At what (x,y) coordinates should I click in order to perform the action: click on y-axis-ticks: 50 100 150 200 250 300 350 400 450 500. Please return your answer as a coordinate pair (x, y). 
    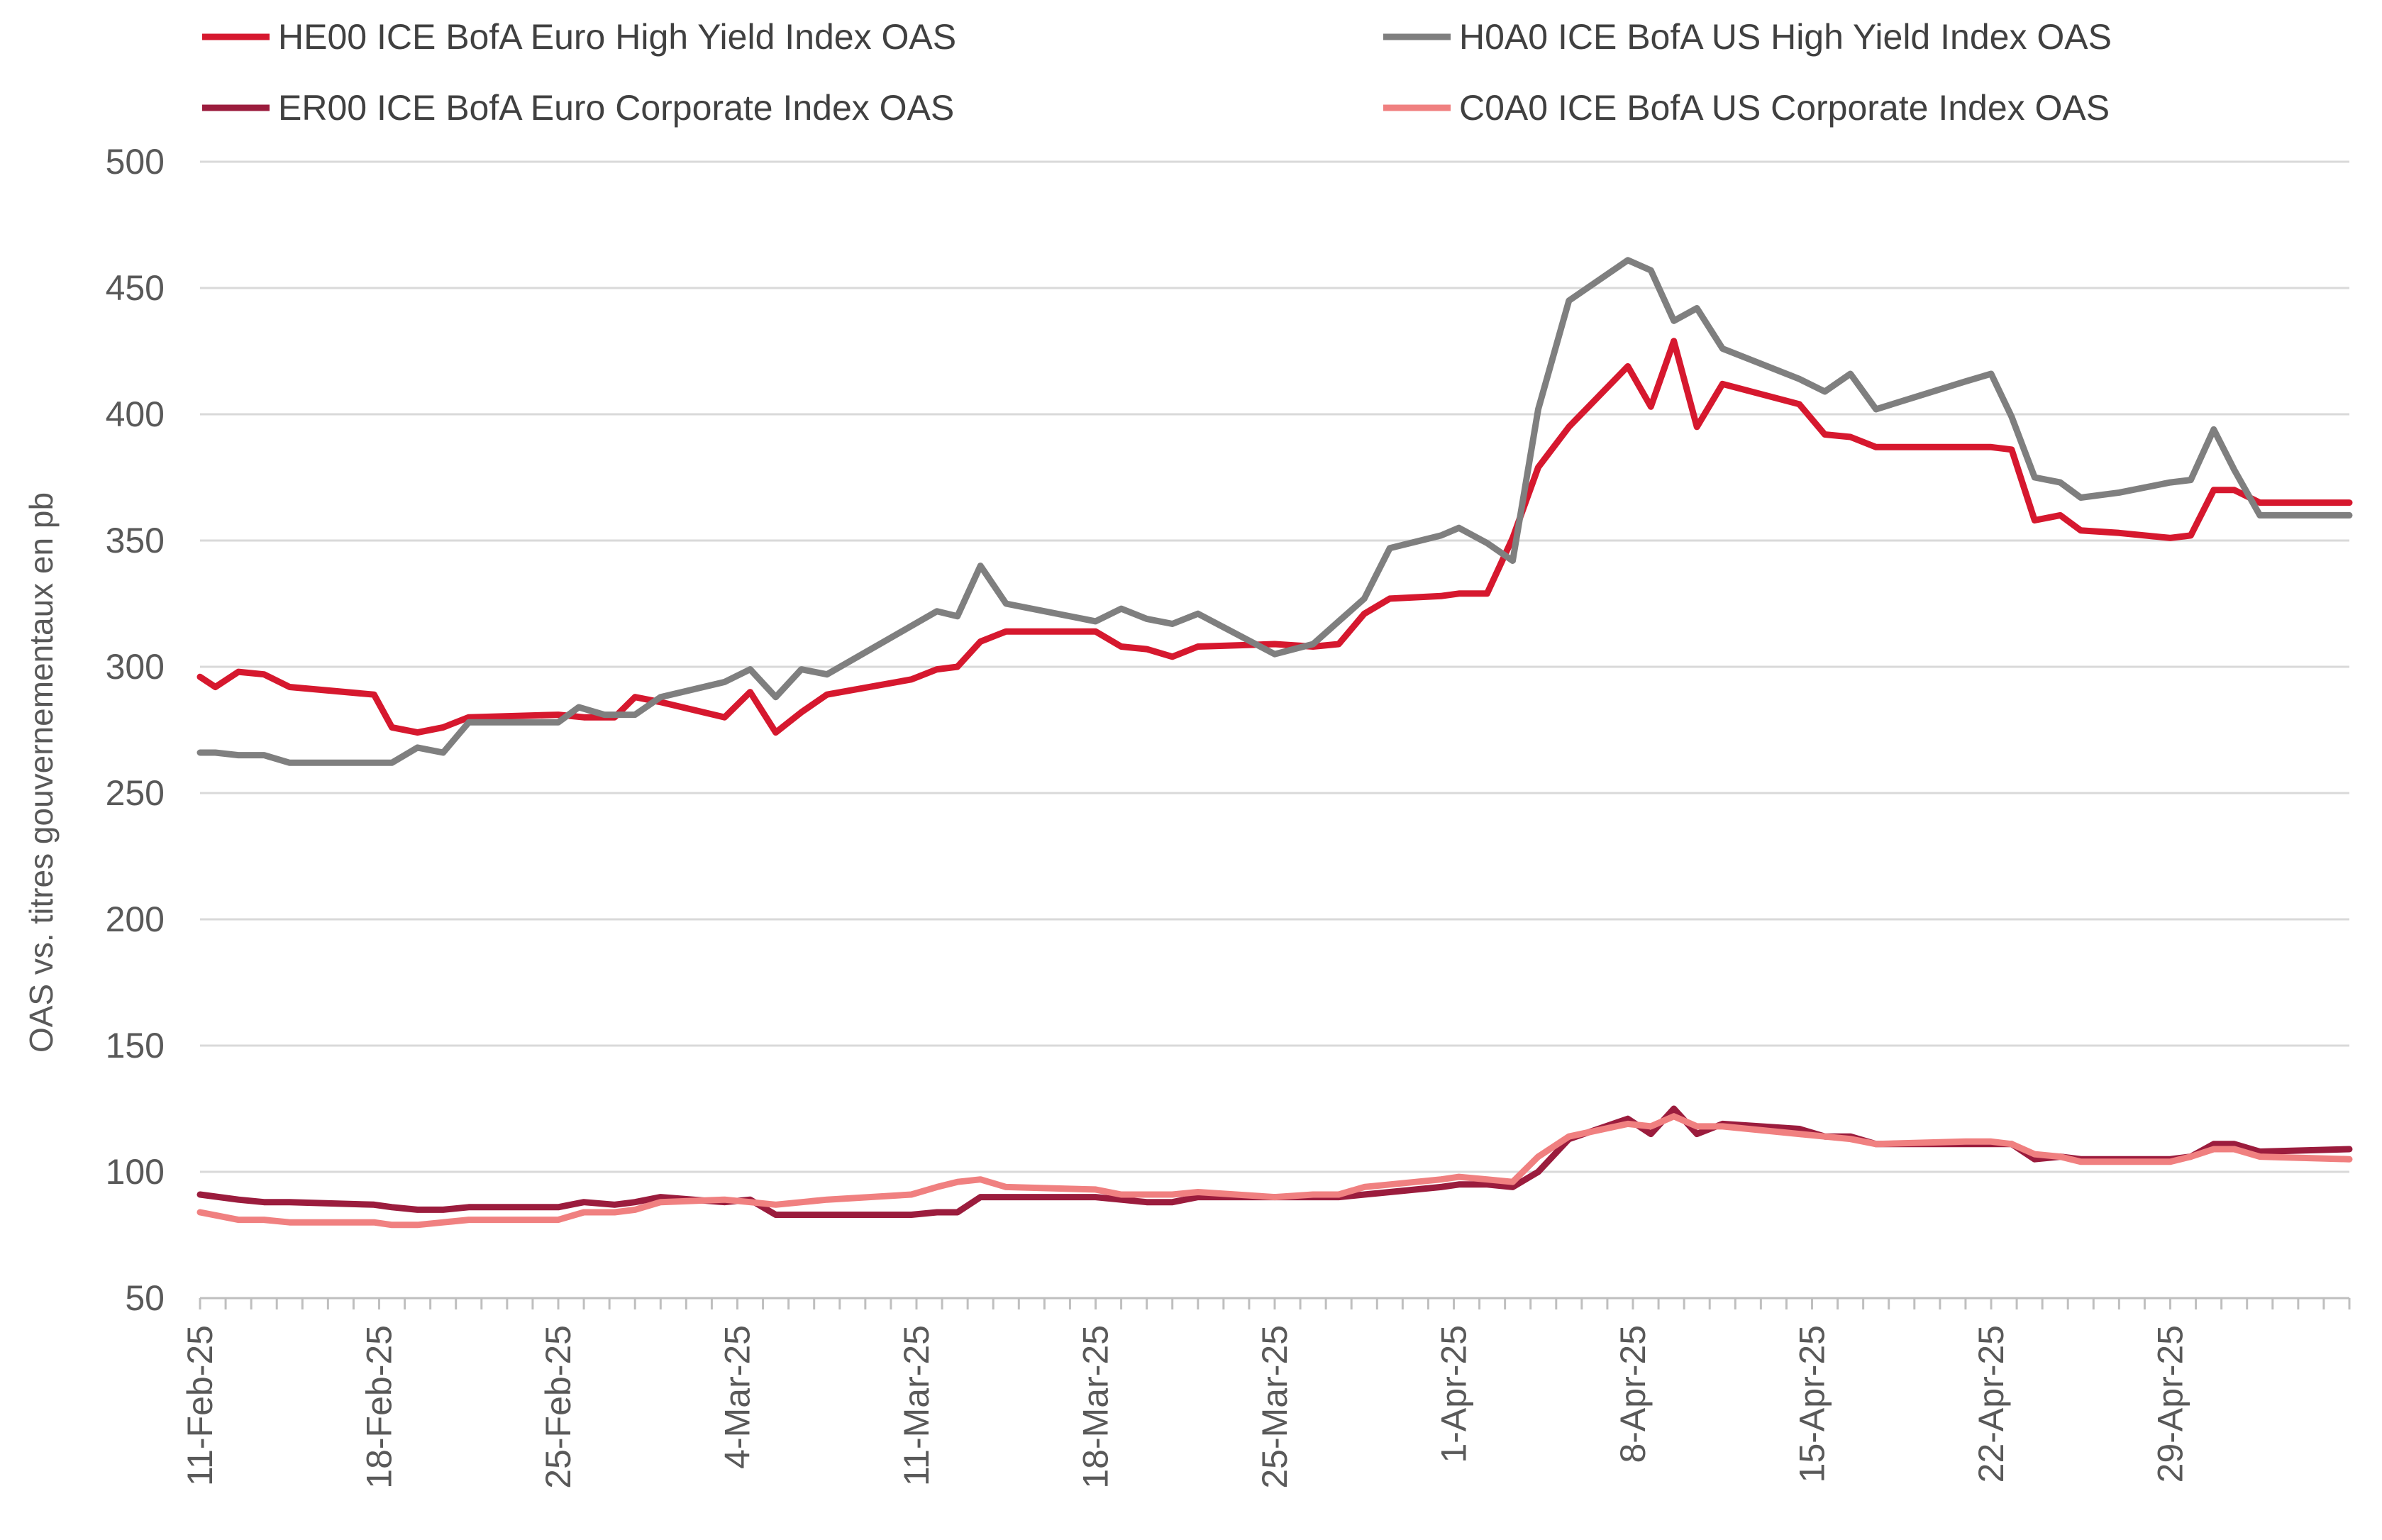
    Looking at the image, I should click on (135, 730).